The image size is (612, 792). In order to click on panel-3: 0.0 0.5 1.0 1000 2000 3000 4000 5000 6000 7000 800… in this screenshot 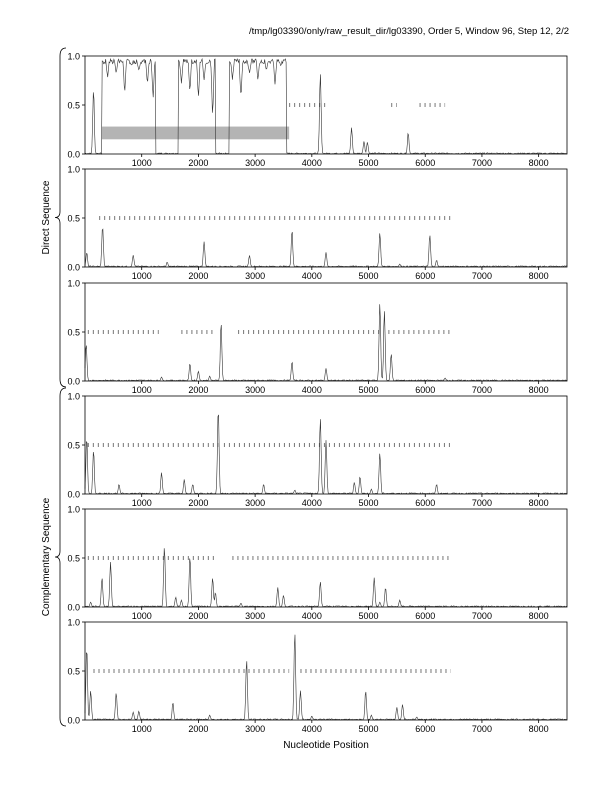, I will do `click(317, 337)`.